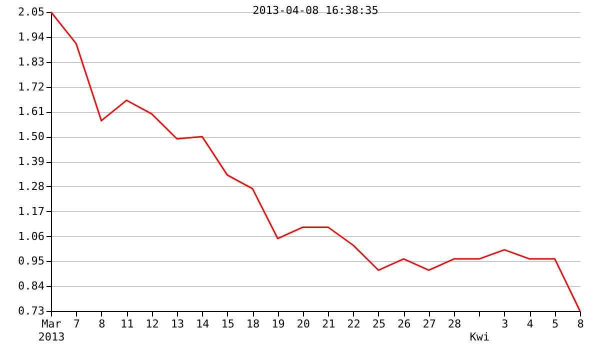 This screenshot has width=600, height=350. Describe the element at coordinates (253, 324) in the screenshot. I see `x-tick-label: 18` at that location.